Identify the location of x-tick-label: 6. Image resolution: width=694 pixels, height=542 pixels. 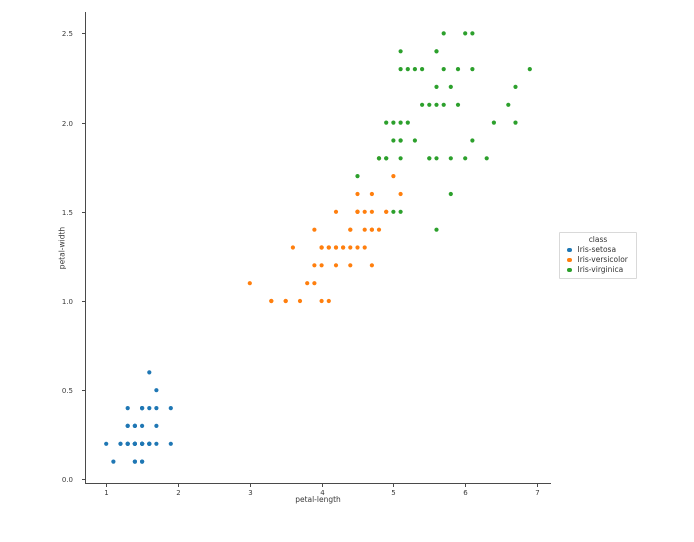
(465, 493).